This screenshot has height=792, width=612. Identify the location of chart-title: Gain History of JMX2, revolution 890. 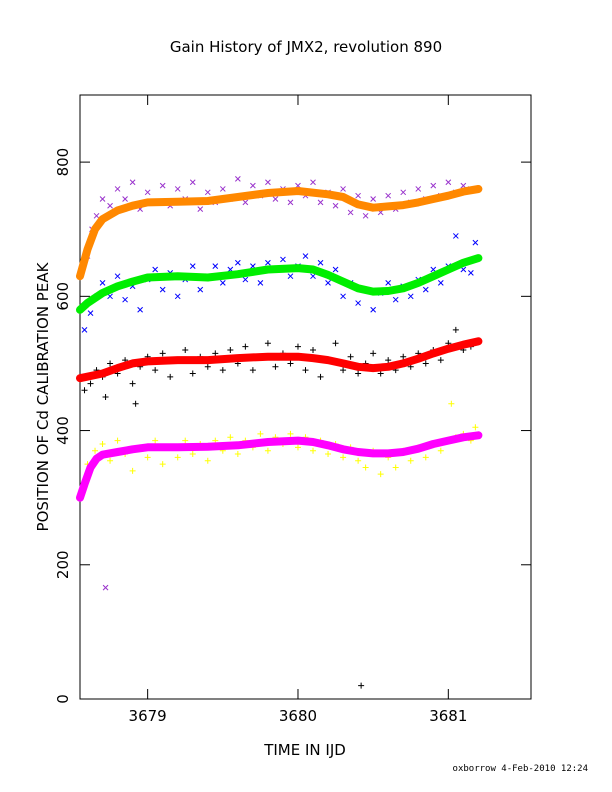
(306, 47).